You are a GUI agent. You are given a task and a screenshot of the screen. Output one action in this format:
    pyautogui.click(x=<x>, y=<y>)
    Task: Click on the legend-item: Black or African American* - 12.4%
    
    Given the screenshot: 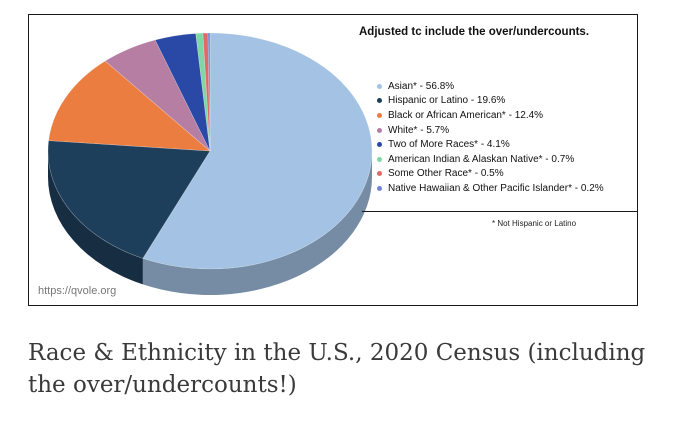 What is the action you would take?
    pyautogui.click(x=490, y=115)
    